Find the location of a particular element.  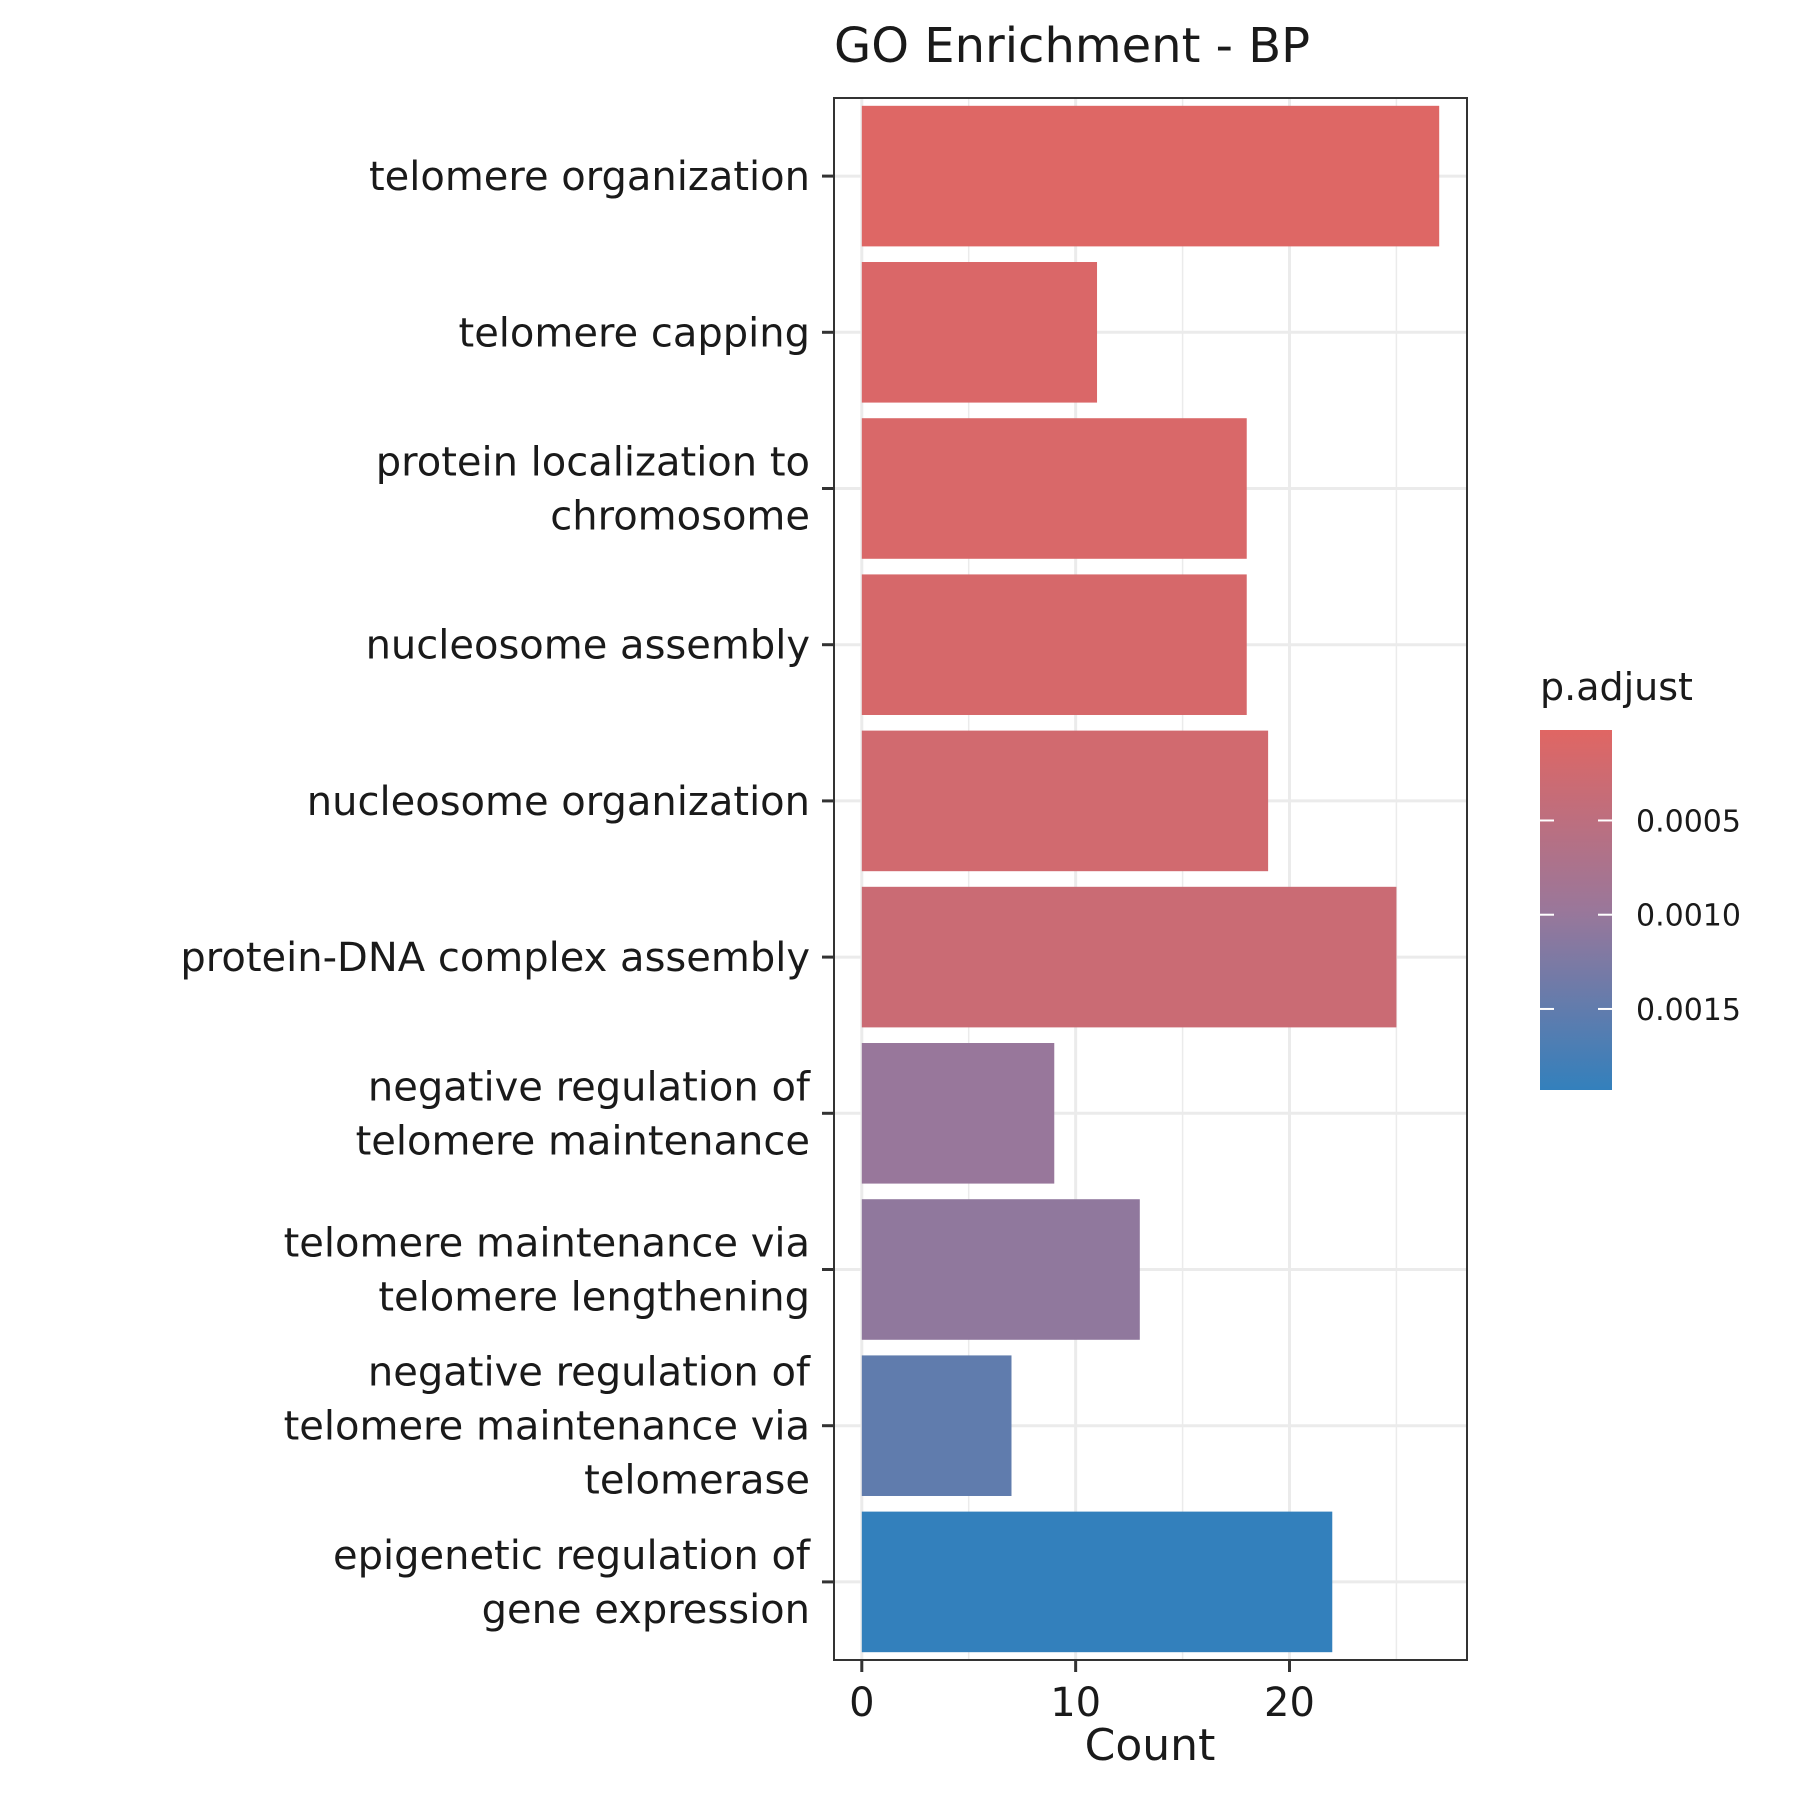

category-label: epigenetic regulation of is located at coordinates (572, 1556).